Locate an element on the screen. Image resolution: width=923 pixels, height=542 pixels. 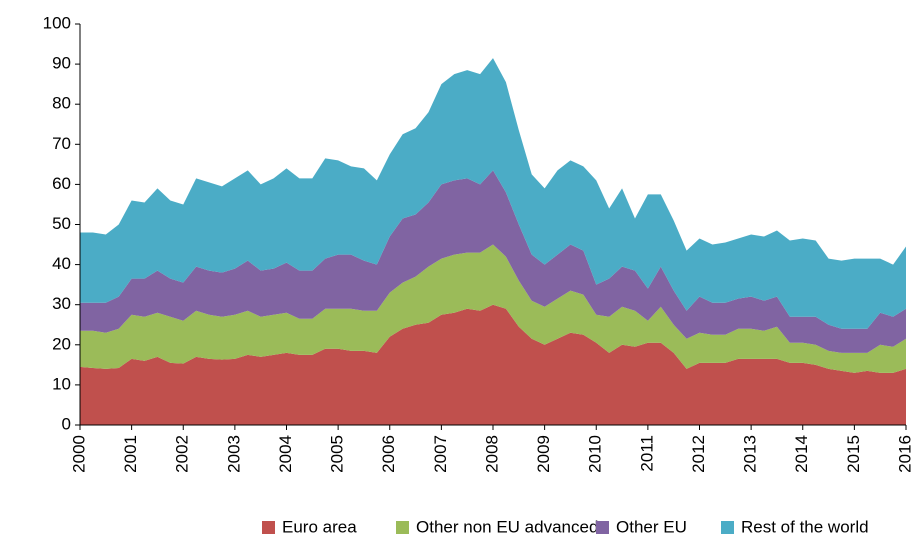
x-tick-label: 2010 is located at coordinates (595, 454).